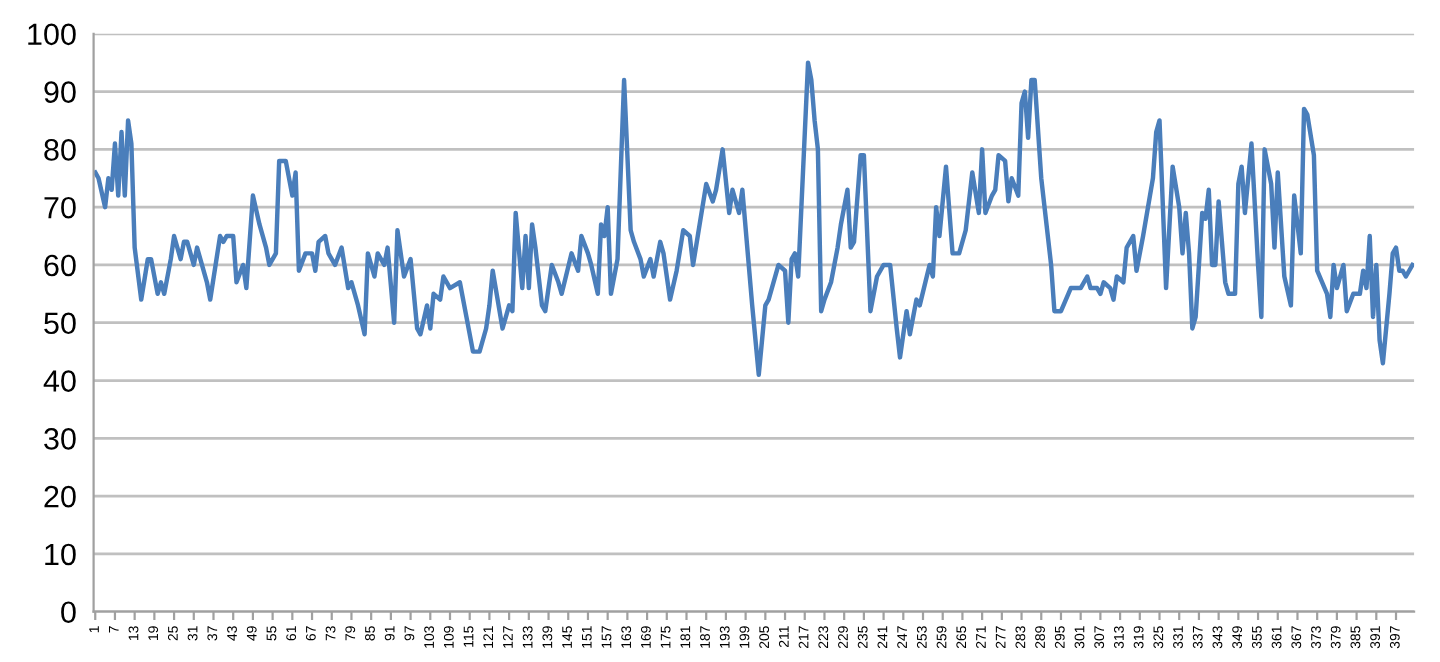 The width and height of the screenshot is (1440, 662). I want to click on y-tick-label: 60, so click(60, 265).